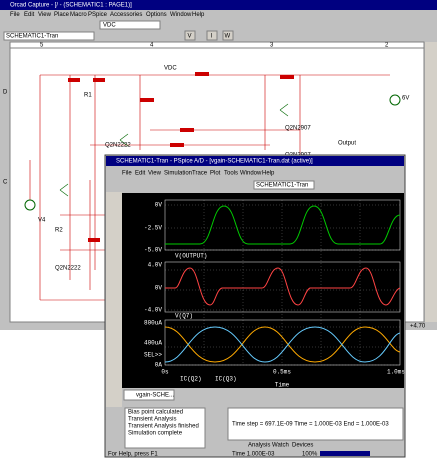 This screenshot has height=464, width=437. Describe the element at coordinates (153, 228) in the screenshot. I see `y-tick-label: -2.5V` at that location.